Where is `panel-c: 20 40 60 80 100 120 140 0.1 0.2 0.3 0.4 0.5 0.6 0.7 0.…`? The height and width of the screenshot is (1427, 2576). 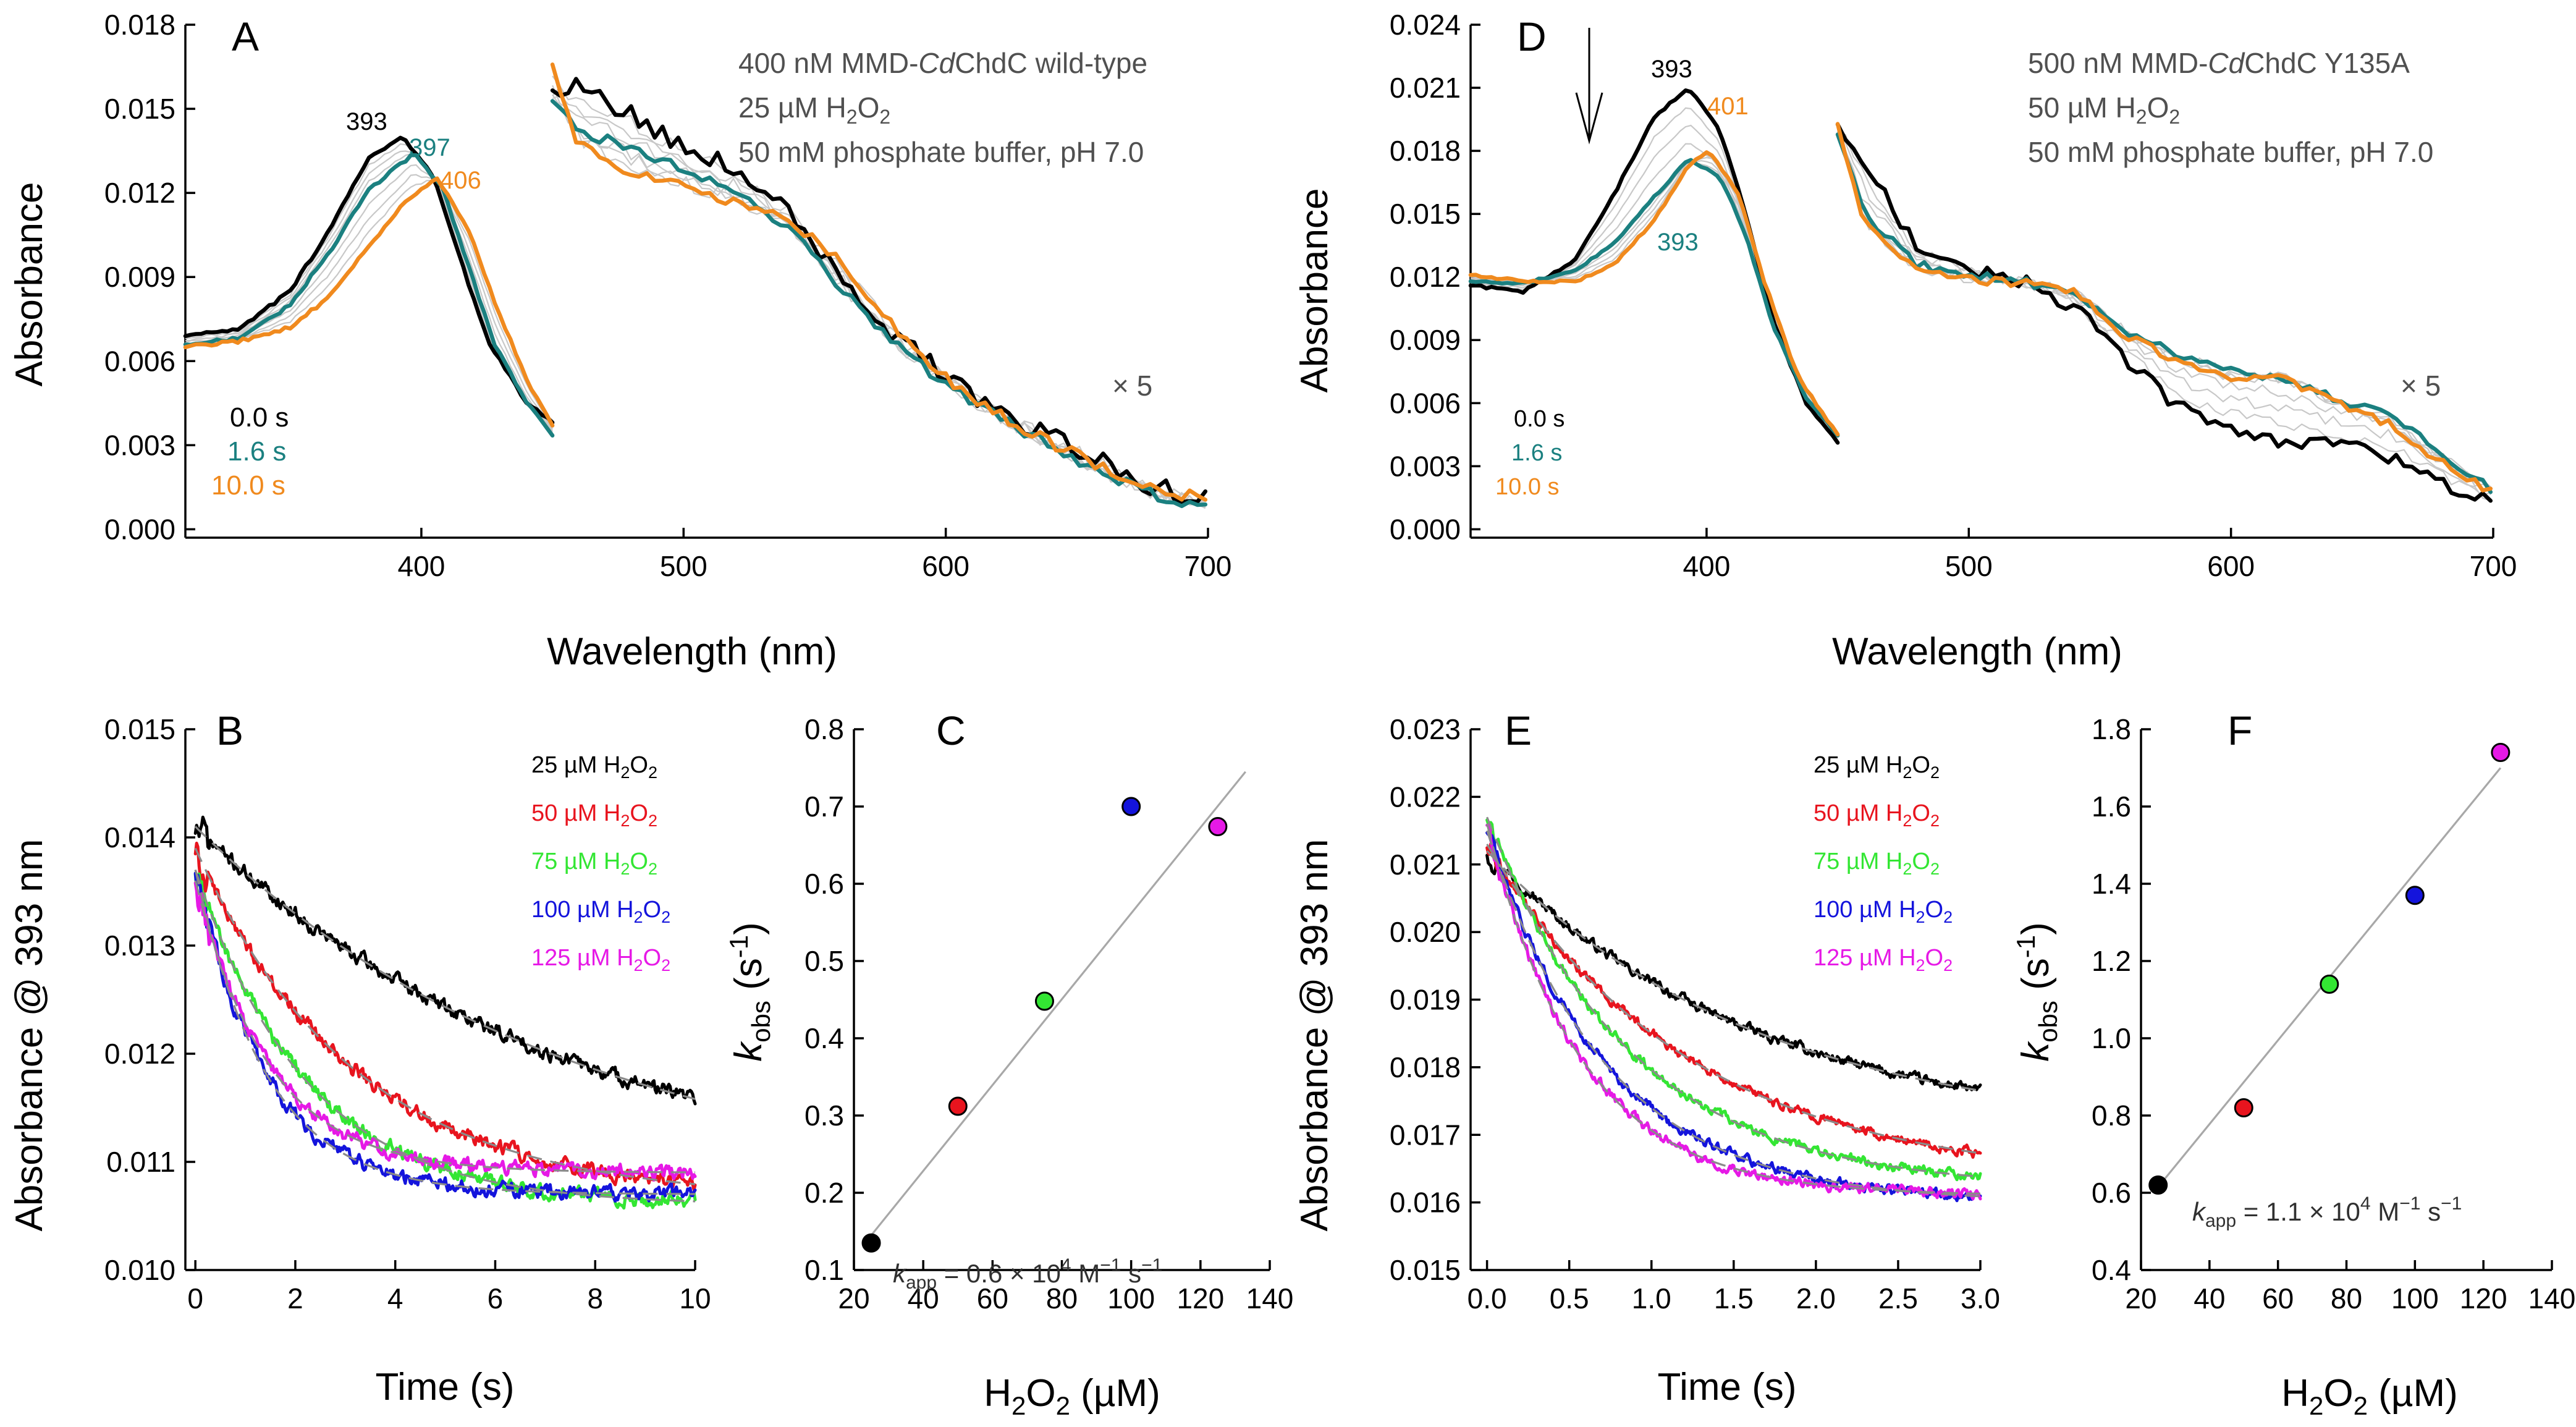
panel-c: 20 40 60 80 100 120 140 0.1 0.2 0.3 0.4 0.5 0.6 0.7 0.… is located at coordinates (1008, 1064).